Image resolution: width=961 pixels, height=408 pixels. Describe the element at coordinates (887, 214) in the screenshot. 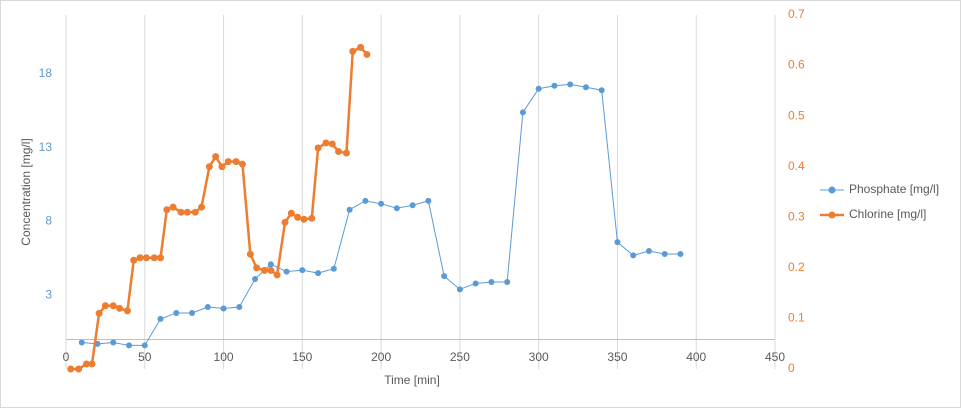

I see `legend-label: Chlorine [mg/l]` at that location.